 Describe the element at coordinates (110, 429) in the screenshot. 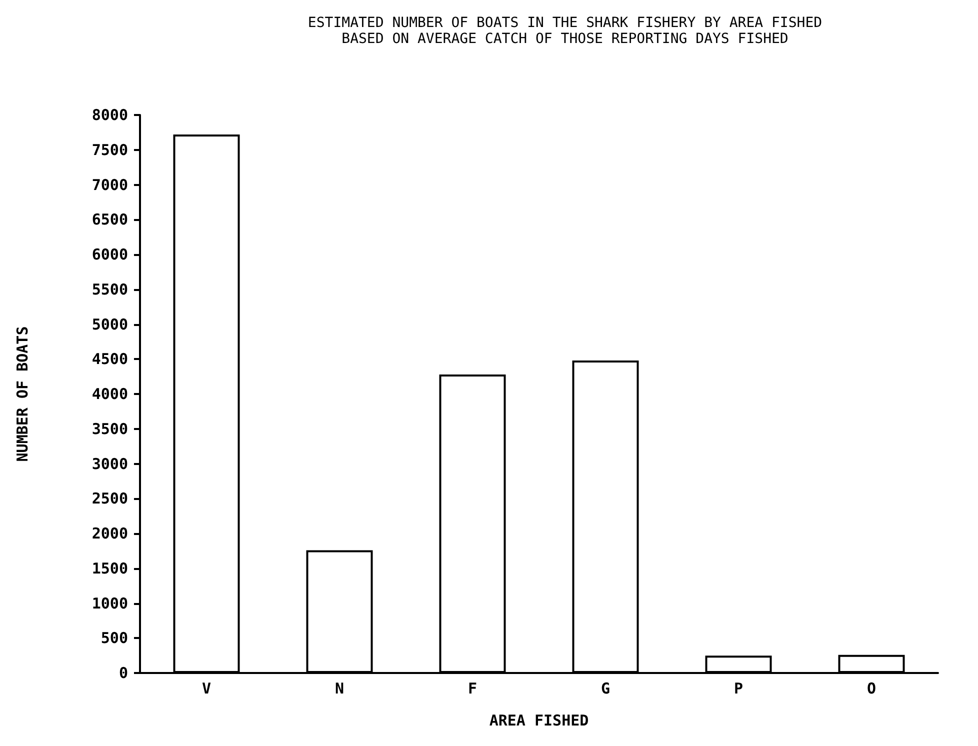

I see `y-tick-label: 3500` at that location.